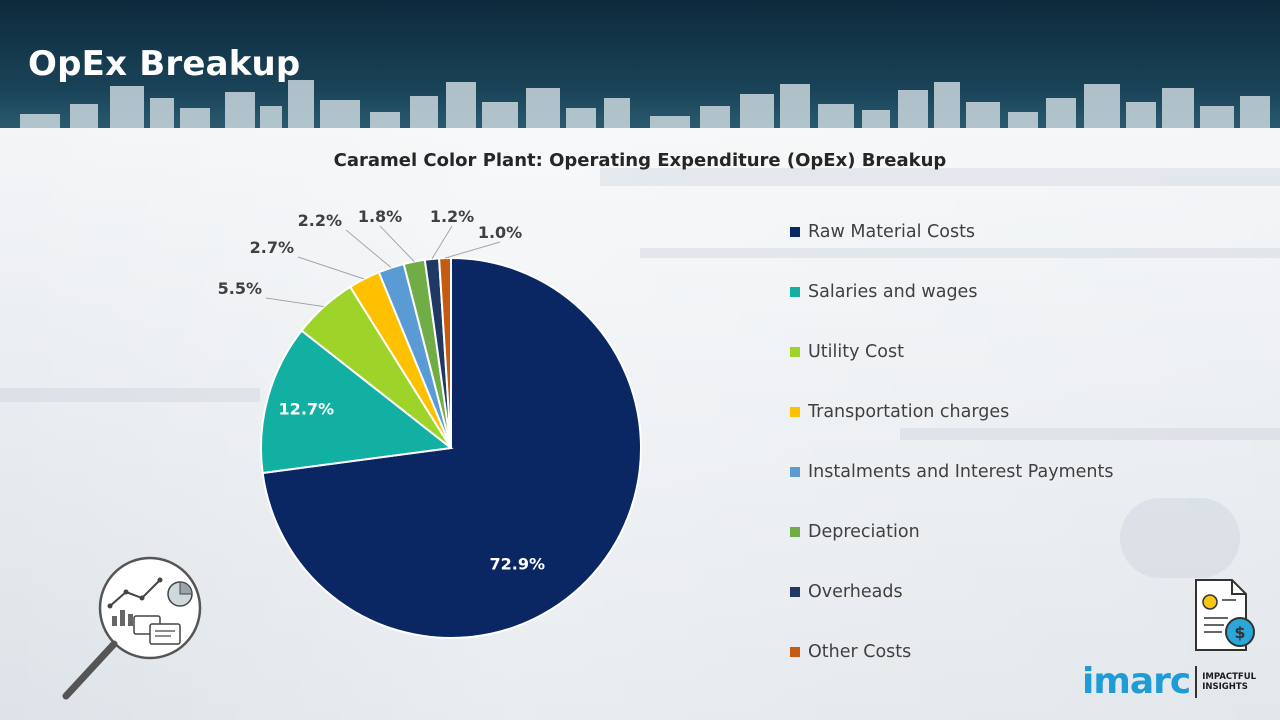 The image size is (1280, 720). What do you see at coordinates (272, 247) in the screenshot?
I see `data-label-transportation-charges: 2.7%` at bounding box center [272, 247].